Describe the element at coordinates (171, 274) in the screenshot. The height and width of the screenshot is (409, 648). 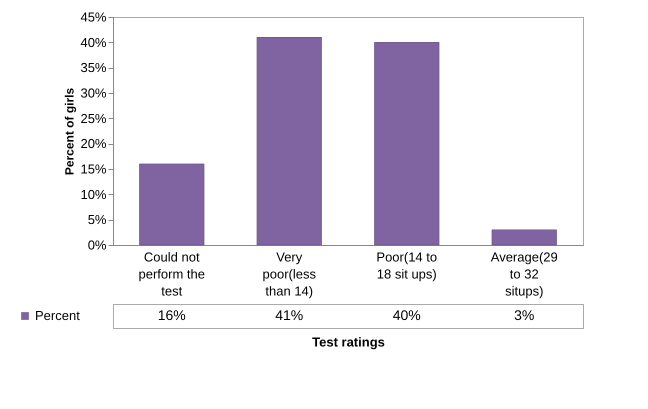
I see `x-tick-label: Could not perform the test` at that location.